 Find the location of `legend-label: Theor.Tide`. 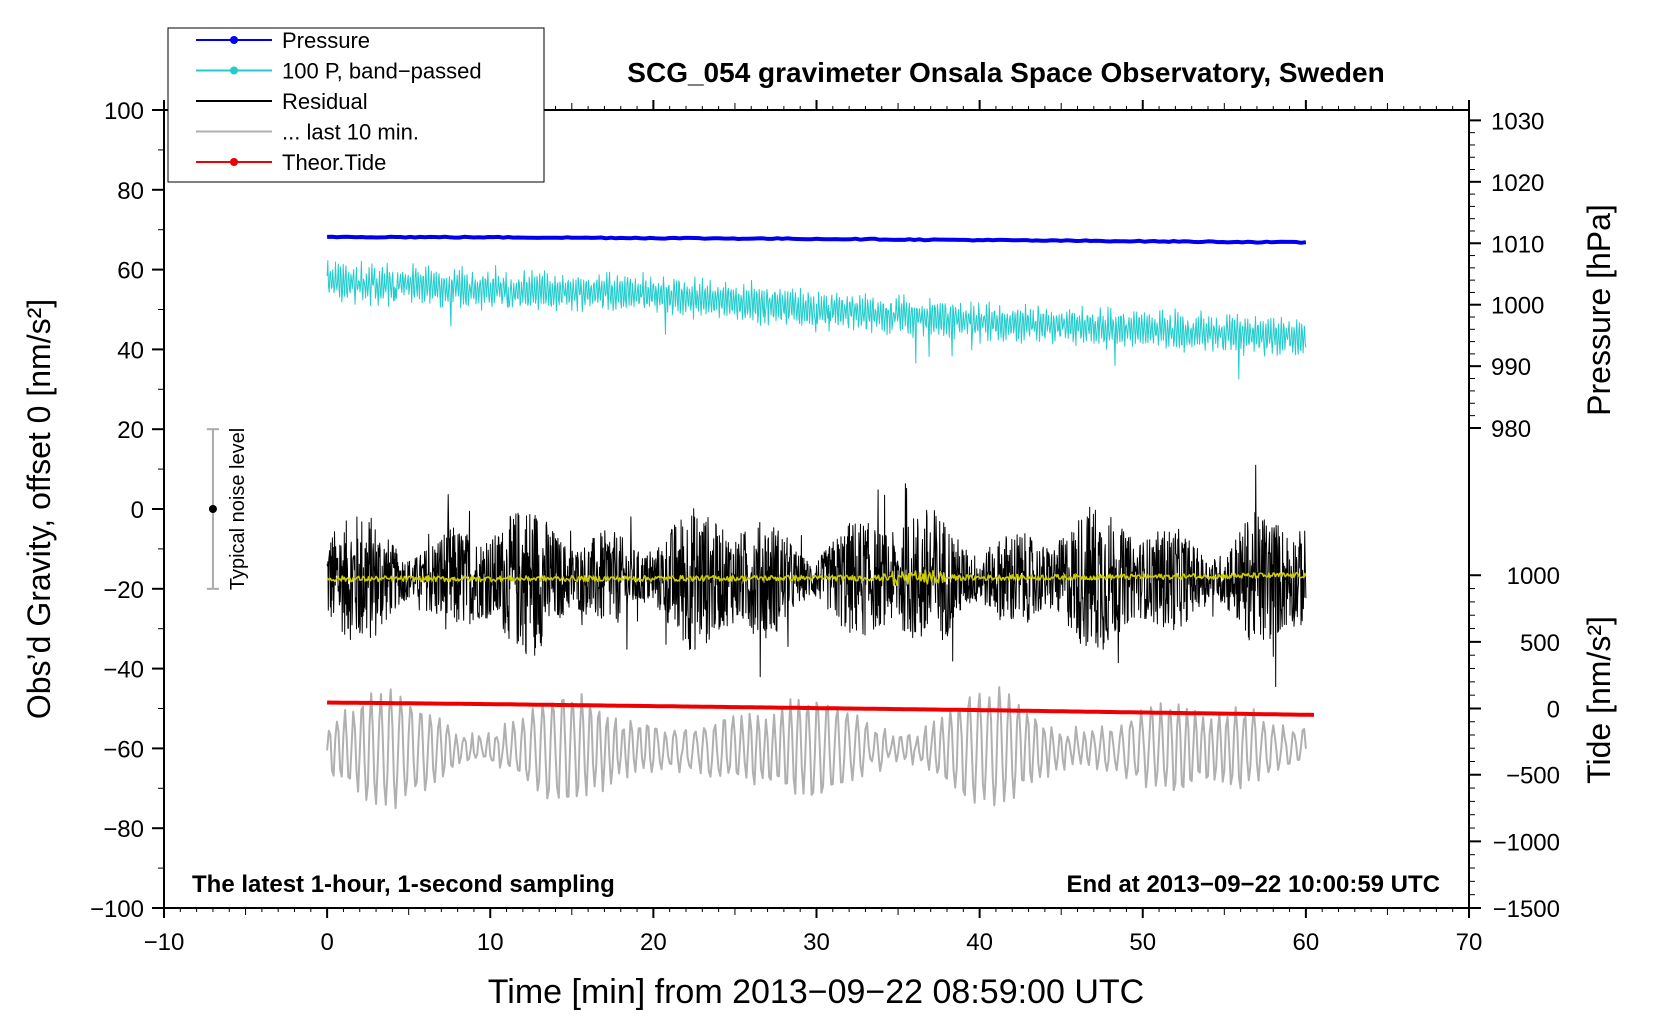

legend-label: Theor.Tide is located at coordinates (334, 162).